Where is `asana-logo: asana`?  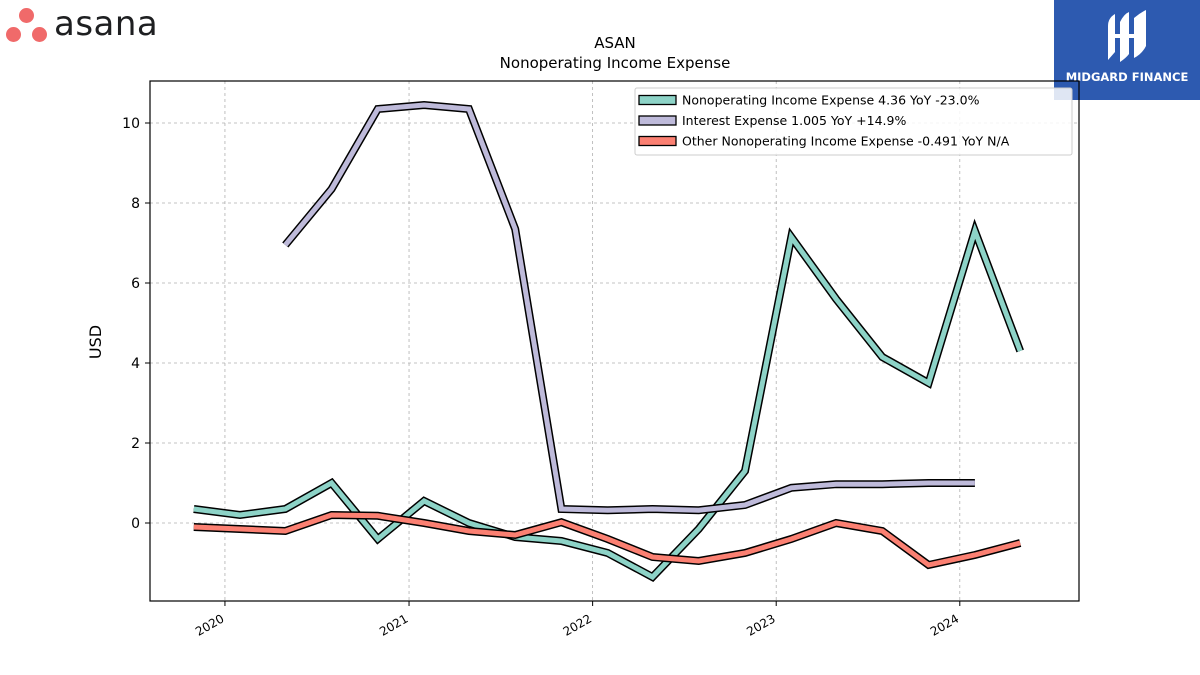
asana-logo: asana is located at coordinates (99, 24).